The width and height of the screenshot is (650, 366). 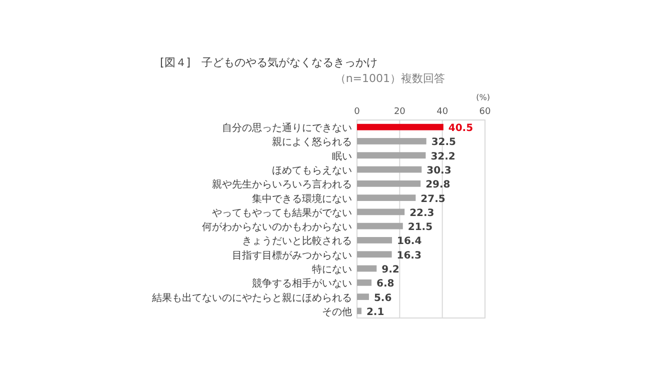 I want to click on text: [図４] 子どものやる気がなくなるきっかけ, so click(x=269, y=62).